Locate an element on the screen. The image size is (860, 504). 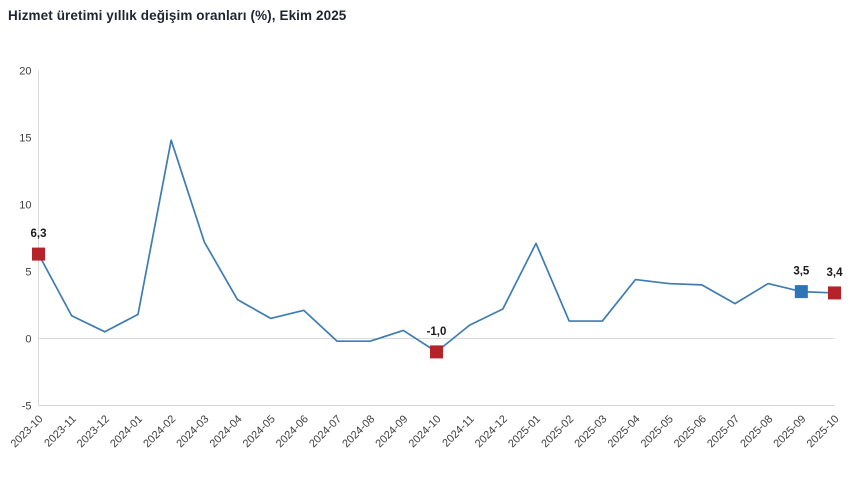
x-tick-label: 2024-11 is located at coordinates (458, 431).